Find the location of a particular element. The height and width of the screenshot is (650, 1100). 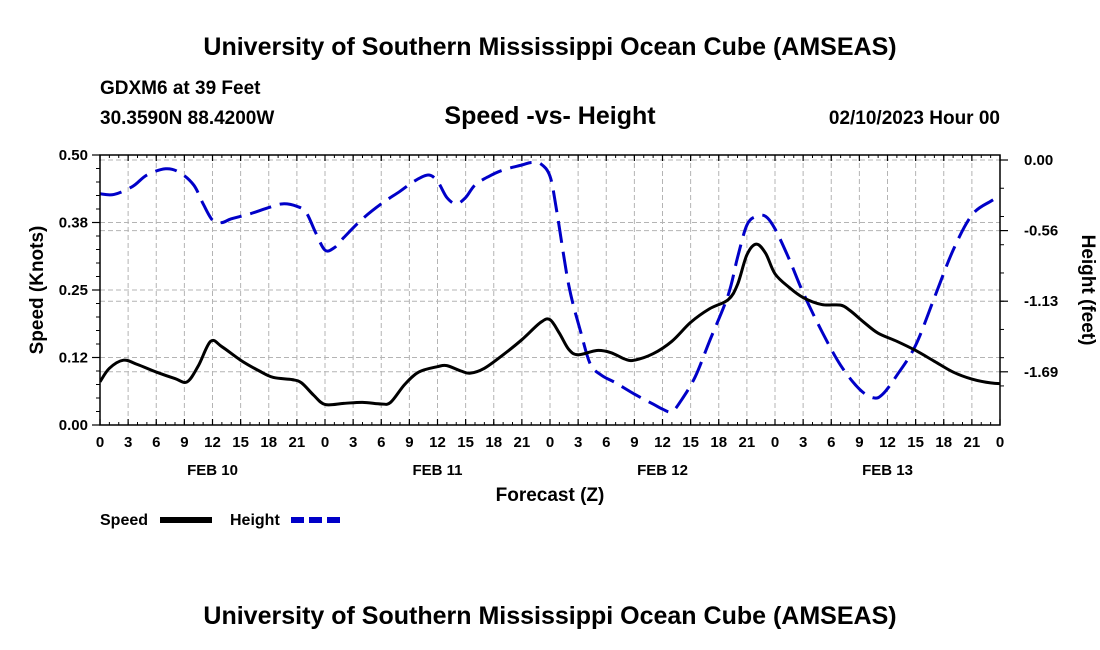

y2-tick-label: -0.56 is located at coordinates (1041, 231).